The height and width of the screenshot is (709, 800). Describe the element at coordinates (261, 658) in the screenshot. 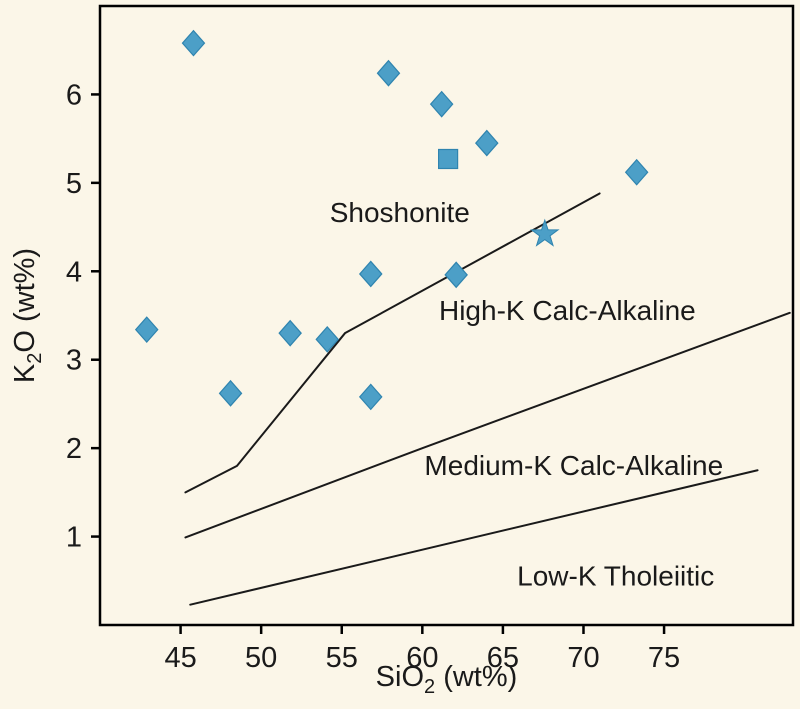

I see `x-tick-label: 50` at that location.